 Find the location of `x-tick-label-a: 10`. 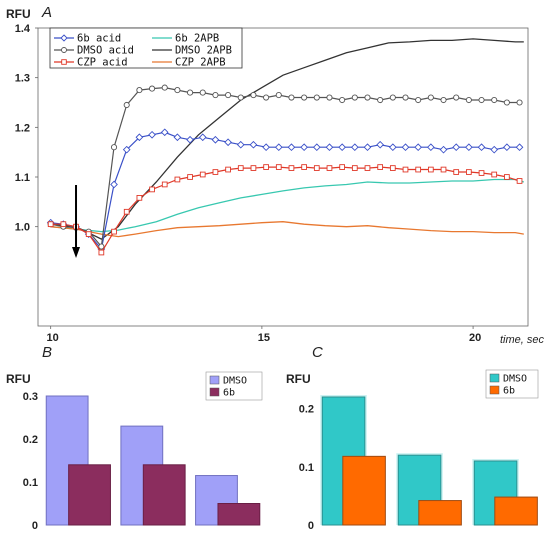

x-tick-label-a: 10 is located at coordinates (53, 338).